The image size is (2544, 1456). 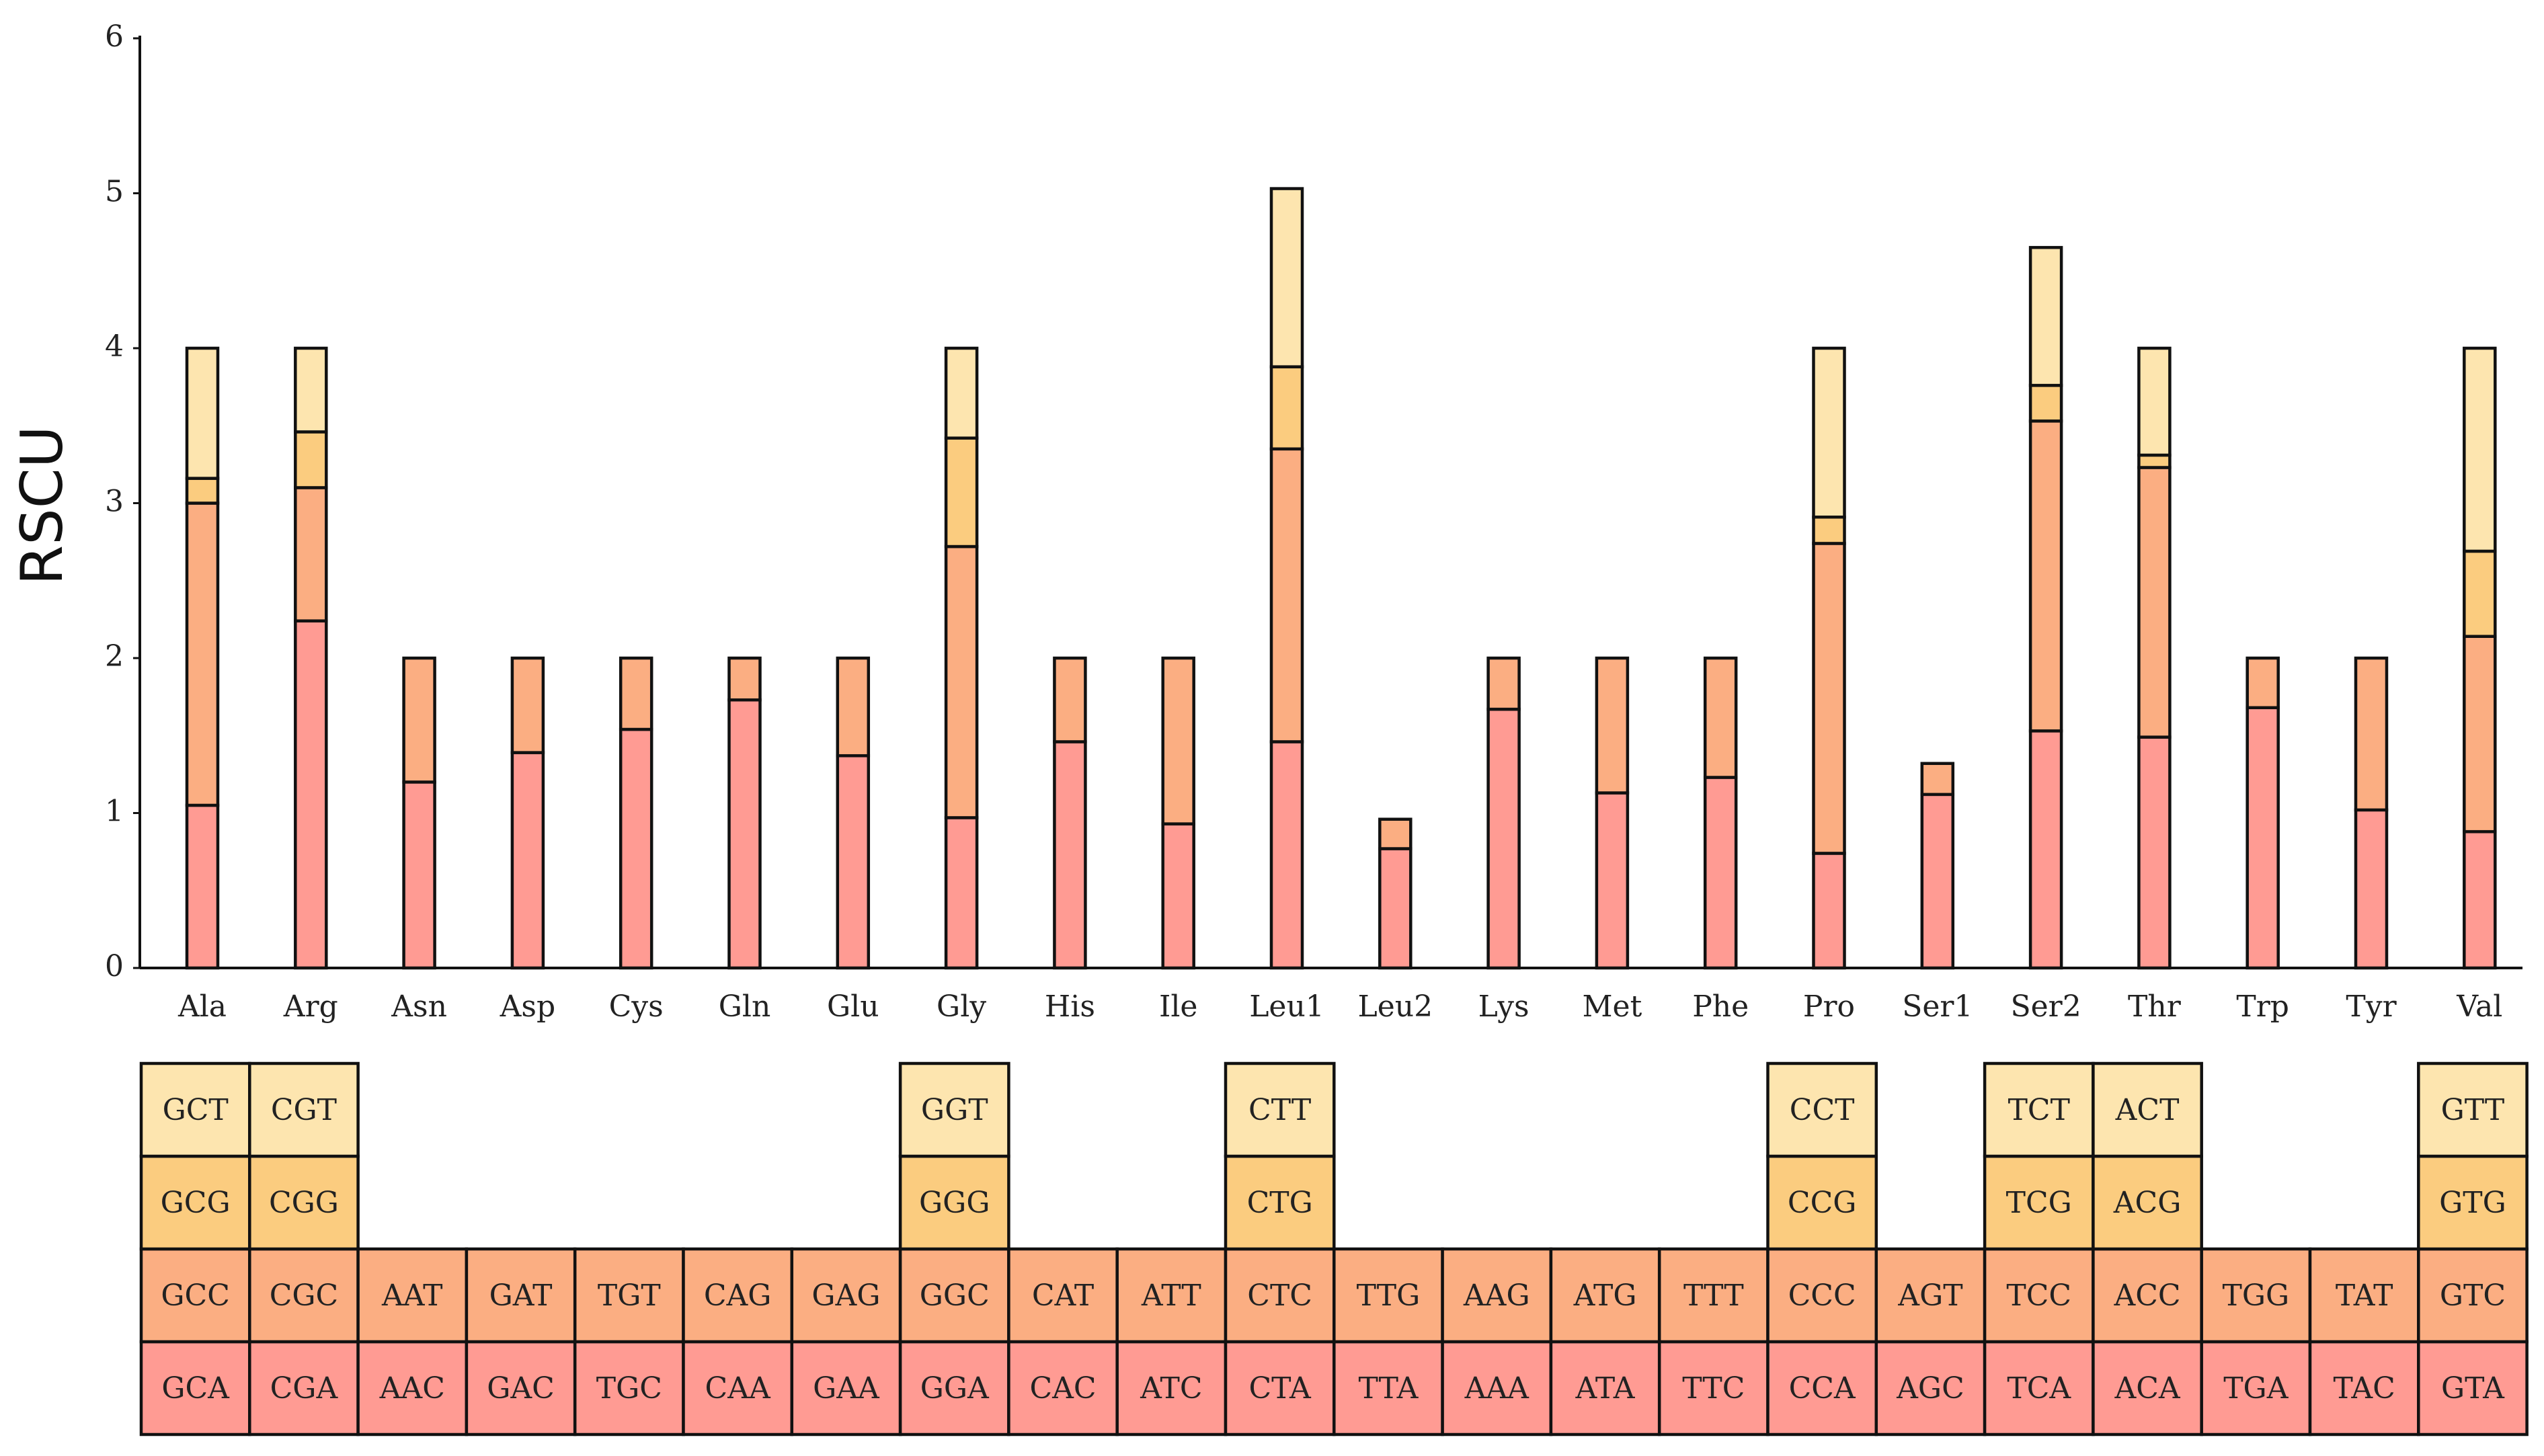 What do you see at coordinates (2154, 402) in the screenshot?
I see `bar-segment-act` at bounding box center [2154, 402].